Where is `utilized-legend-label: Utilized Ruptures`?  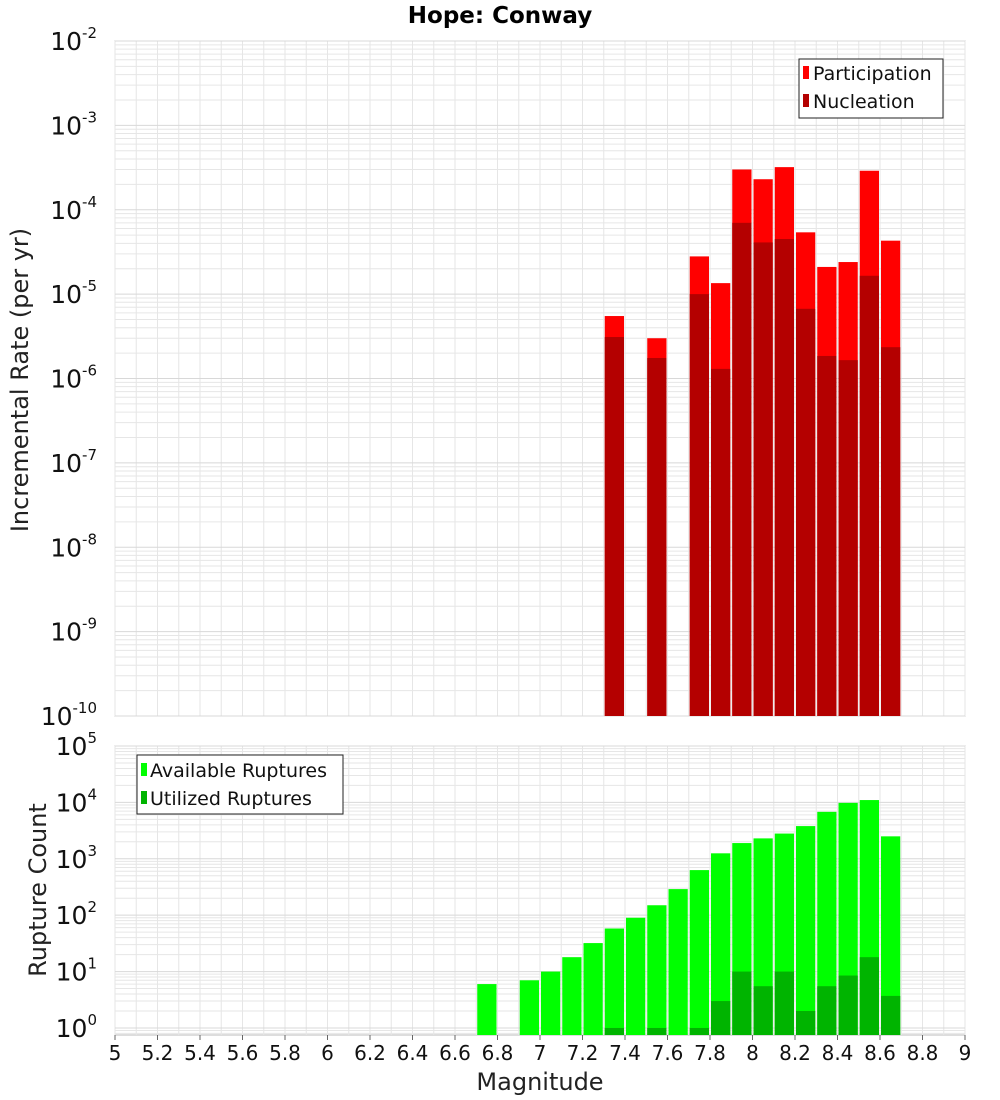 utilized-legend-label: Utilized Ruptures is located at coordinates (231, 799).